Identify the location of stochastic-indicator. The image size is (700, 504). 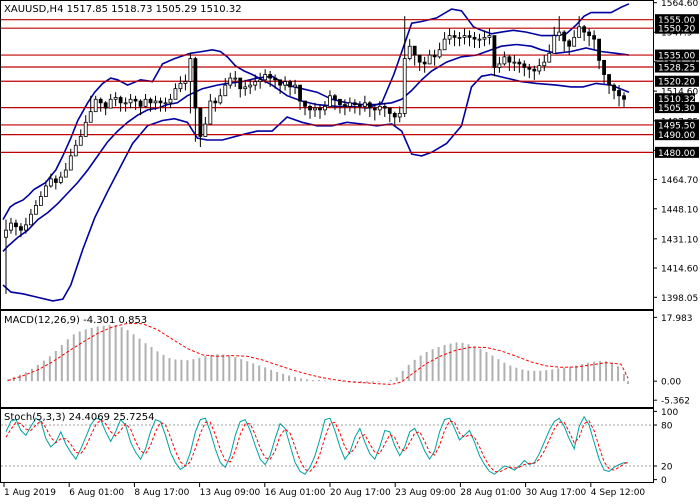
(327, 445).